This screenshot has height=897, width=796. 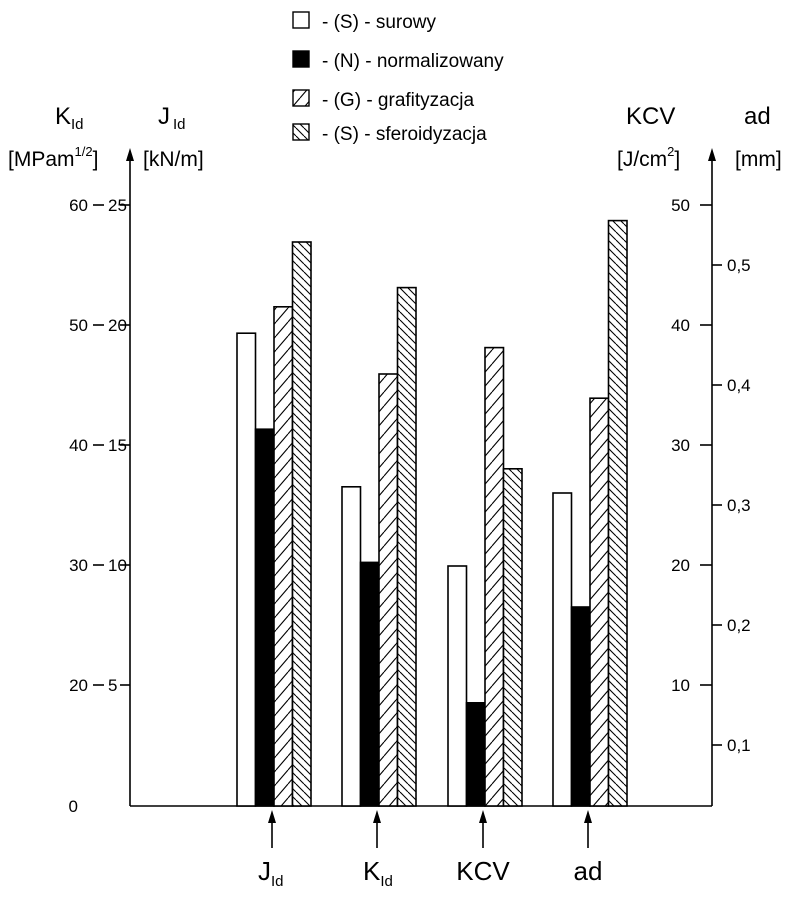 I want to click on ticks-ad: 0,5 0,4 0,3 0,2 0,1, so click(x=731, y=505).